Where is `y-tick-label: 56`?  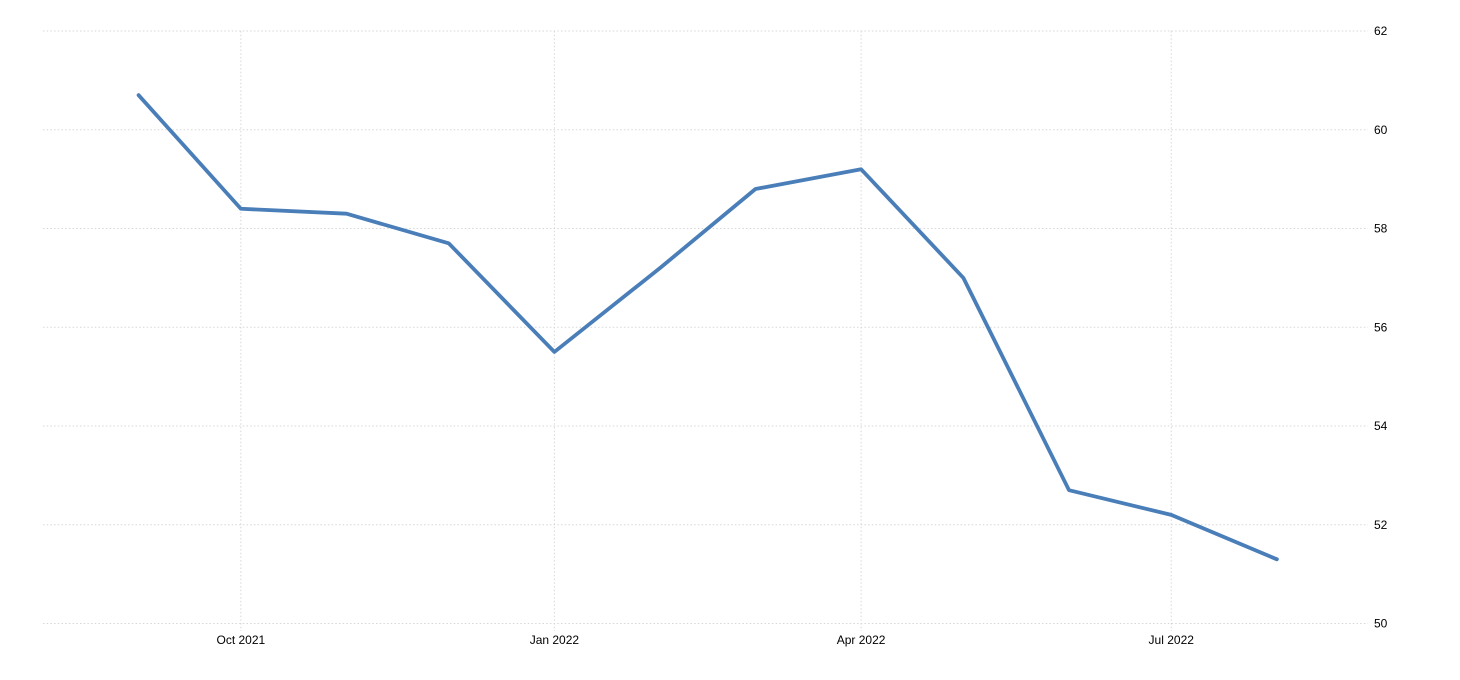
y-tick-label: 56 is located at coordinates (1381, 327).